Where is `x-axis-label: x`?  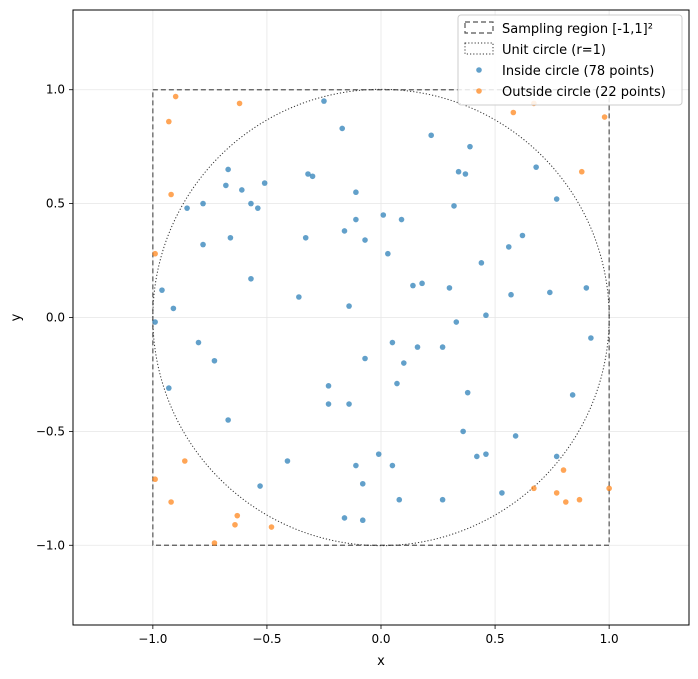
x-axis-label: x is located at coordinates (381, 661).